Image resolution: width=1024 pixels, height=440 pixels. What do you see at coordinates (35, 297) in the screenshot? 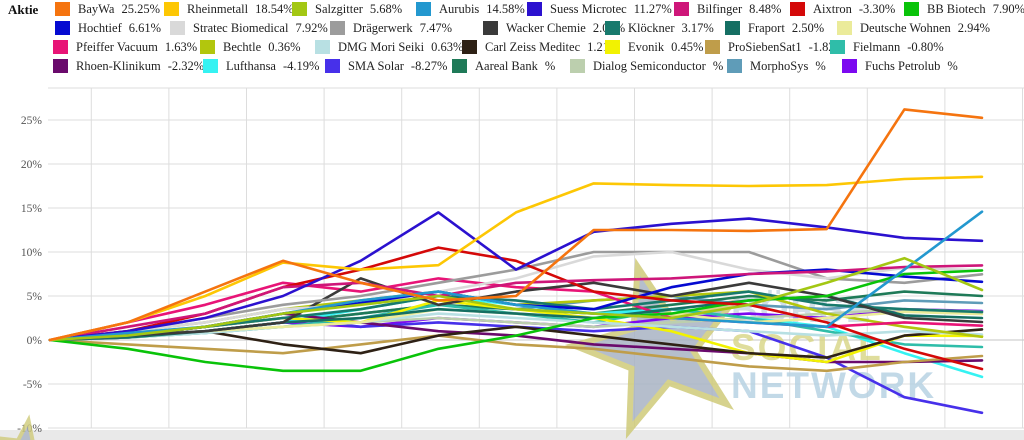
I see `y-axis-tick-label: 5%` at bounding box center [35, 297].